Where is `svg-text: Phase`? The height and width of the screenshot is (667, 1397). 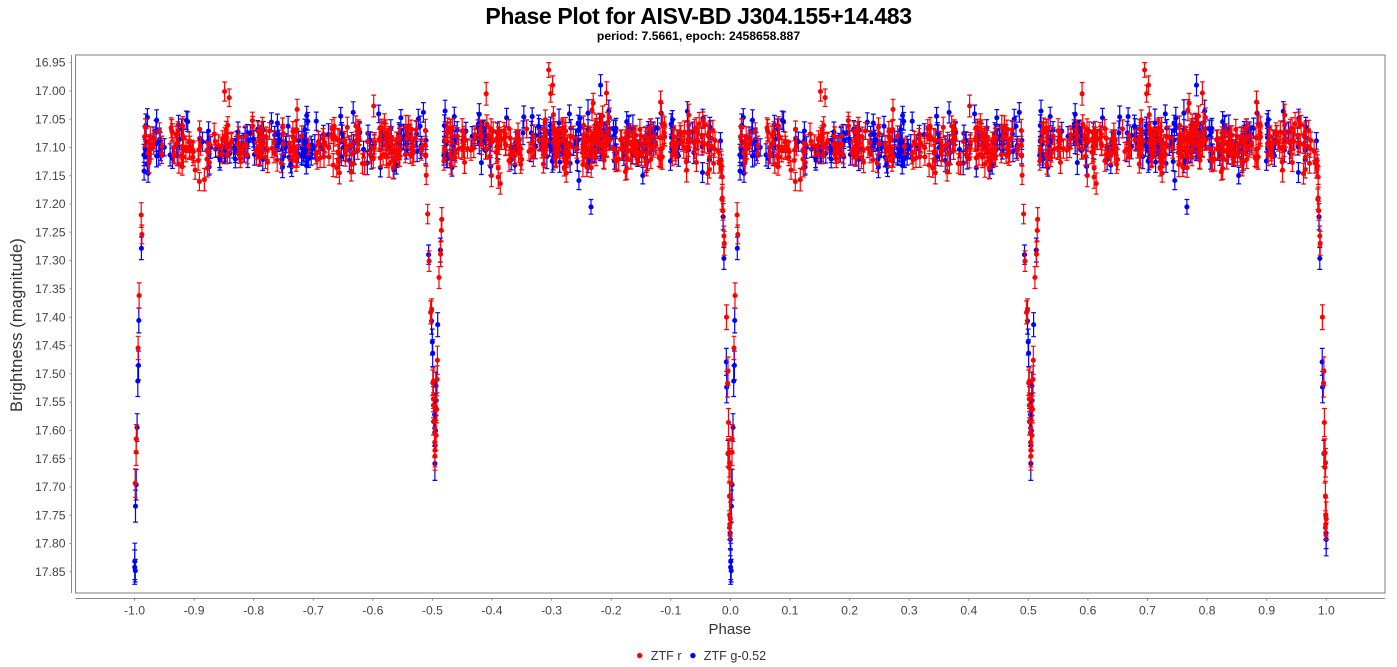
svg-text: Phase is located at coordinates (730, 629).